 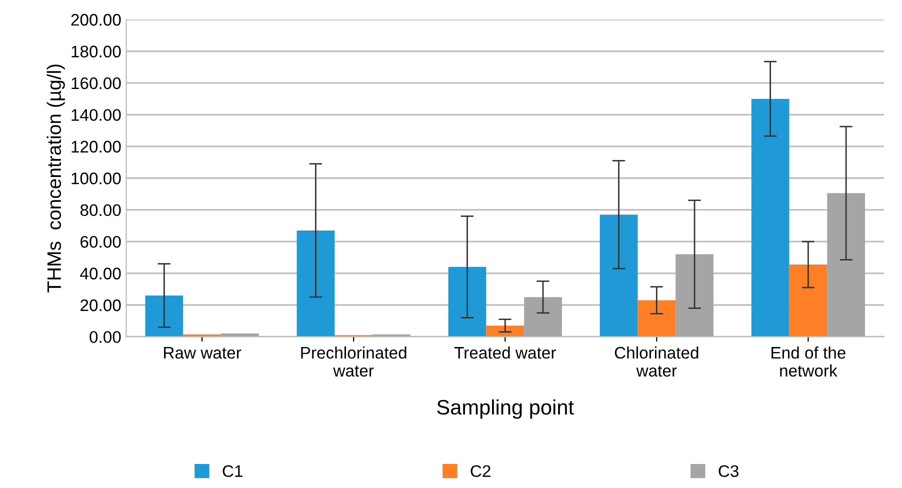 What do you see at coordinates (96, 52) in the screenshot?
I see `y-tick-label: 180.00` at bounding box center [96, 52].